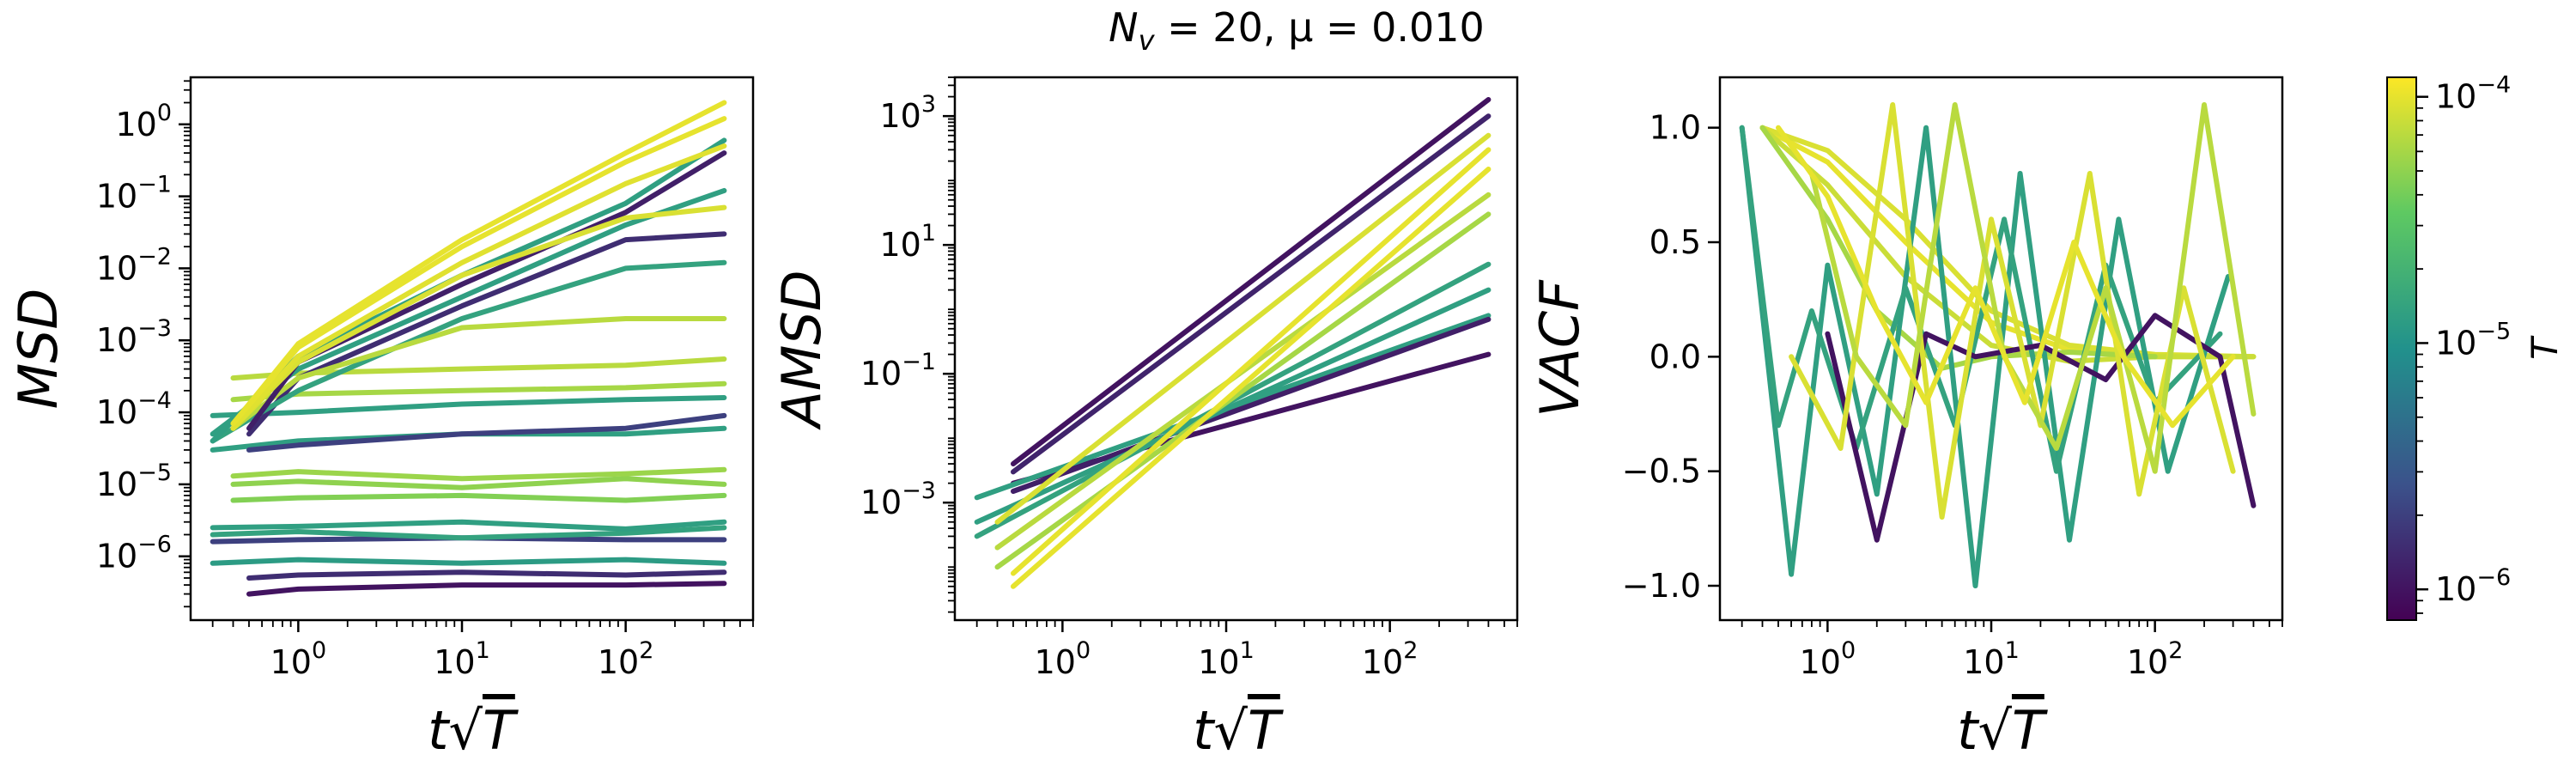 The height and width of the screenshot is (773, 2576). I want to click on vacf-x-ticks: 10⁰ 10¹ 10², so click(2012, 650).